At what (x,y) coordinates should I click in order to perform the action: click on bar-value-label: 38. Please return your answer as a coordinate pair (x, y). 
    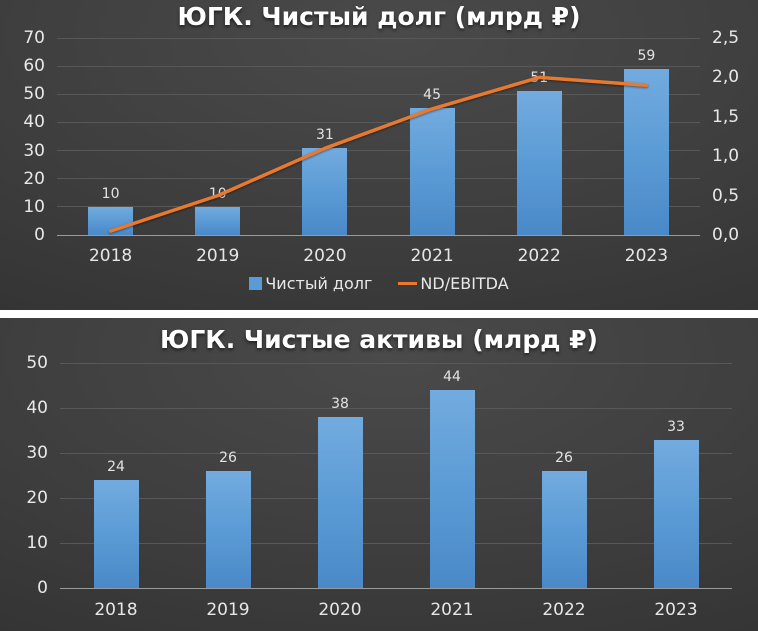
    Looking at the image, I should click on (340, 404).